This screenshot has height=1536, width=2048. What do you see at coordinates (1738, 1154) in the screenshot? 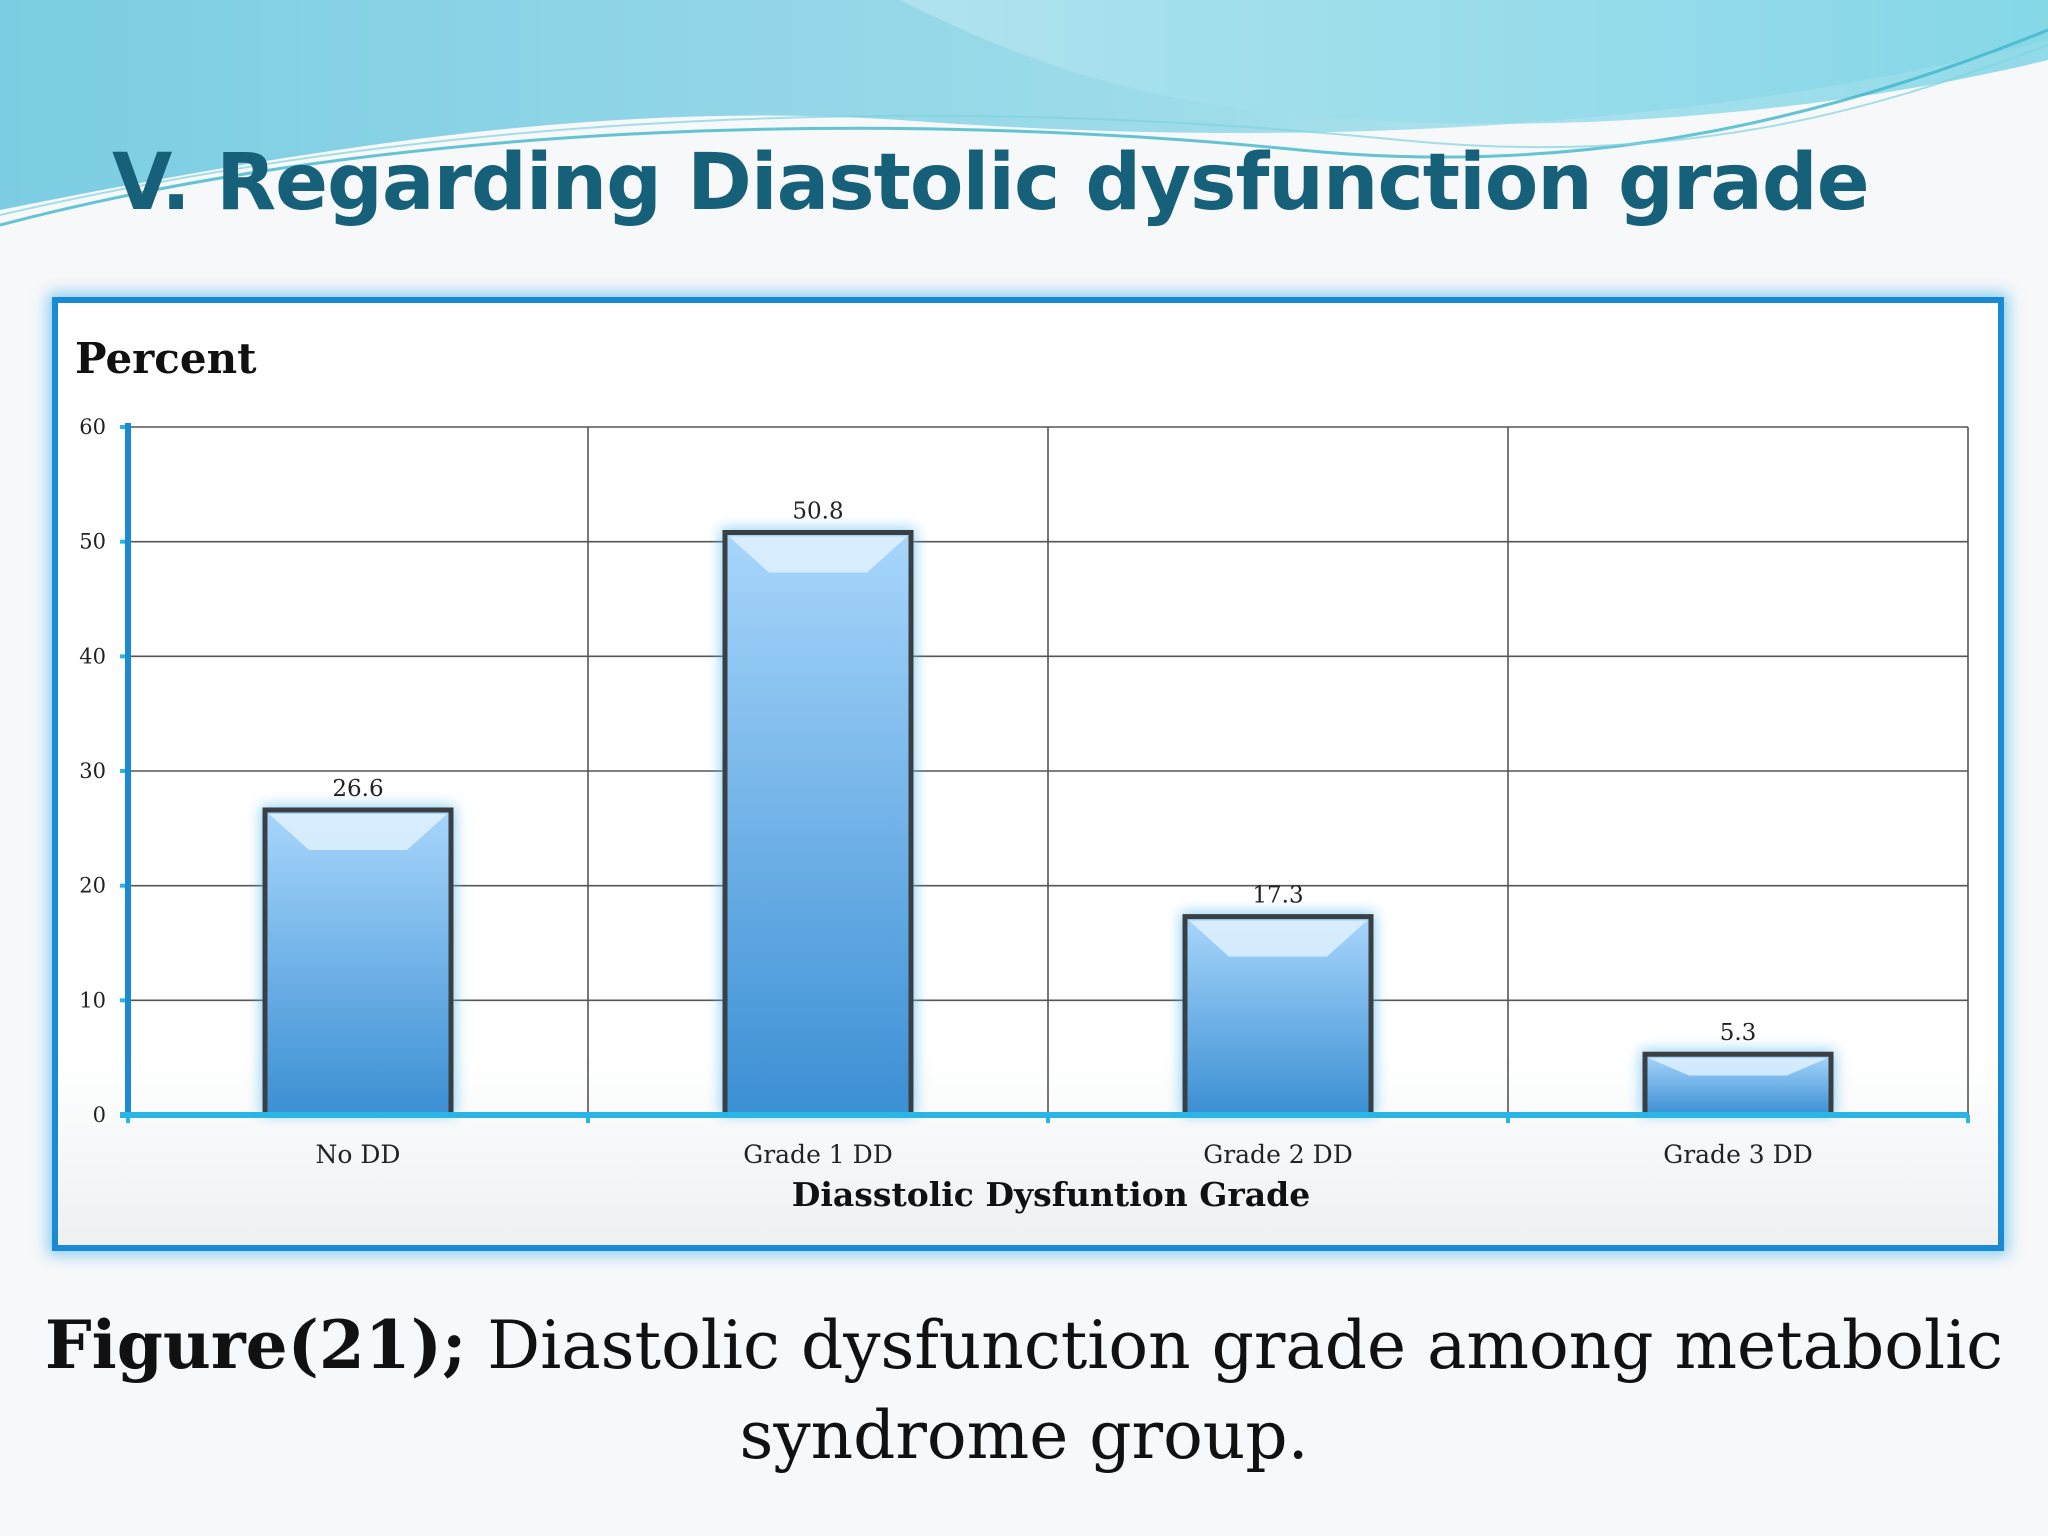
I see `x-tick-label: Grade 3 DD` at bounding box center [1738, 1154].